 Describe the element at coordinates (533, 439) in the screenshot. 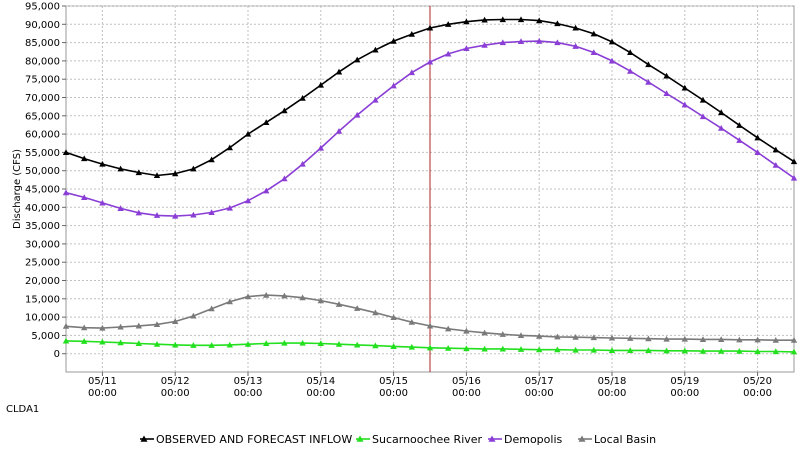

I see `legend-label: Demopolis` at that location.